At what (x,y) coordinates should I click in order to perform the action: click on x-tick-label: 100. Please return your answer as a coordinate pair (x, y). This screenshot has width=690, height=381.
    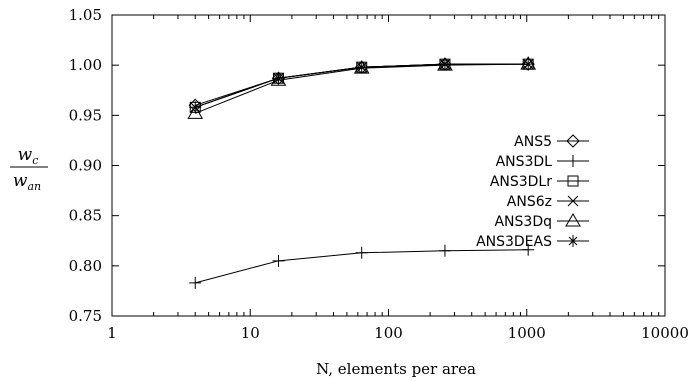
    Looking at the image, I should click on (388, 333).